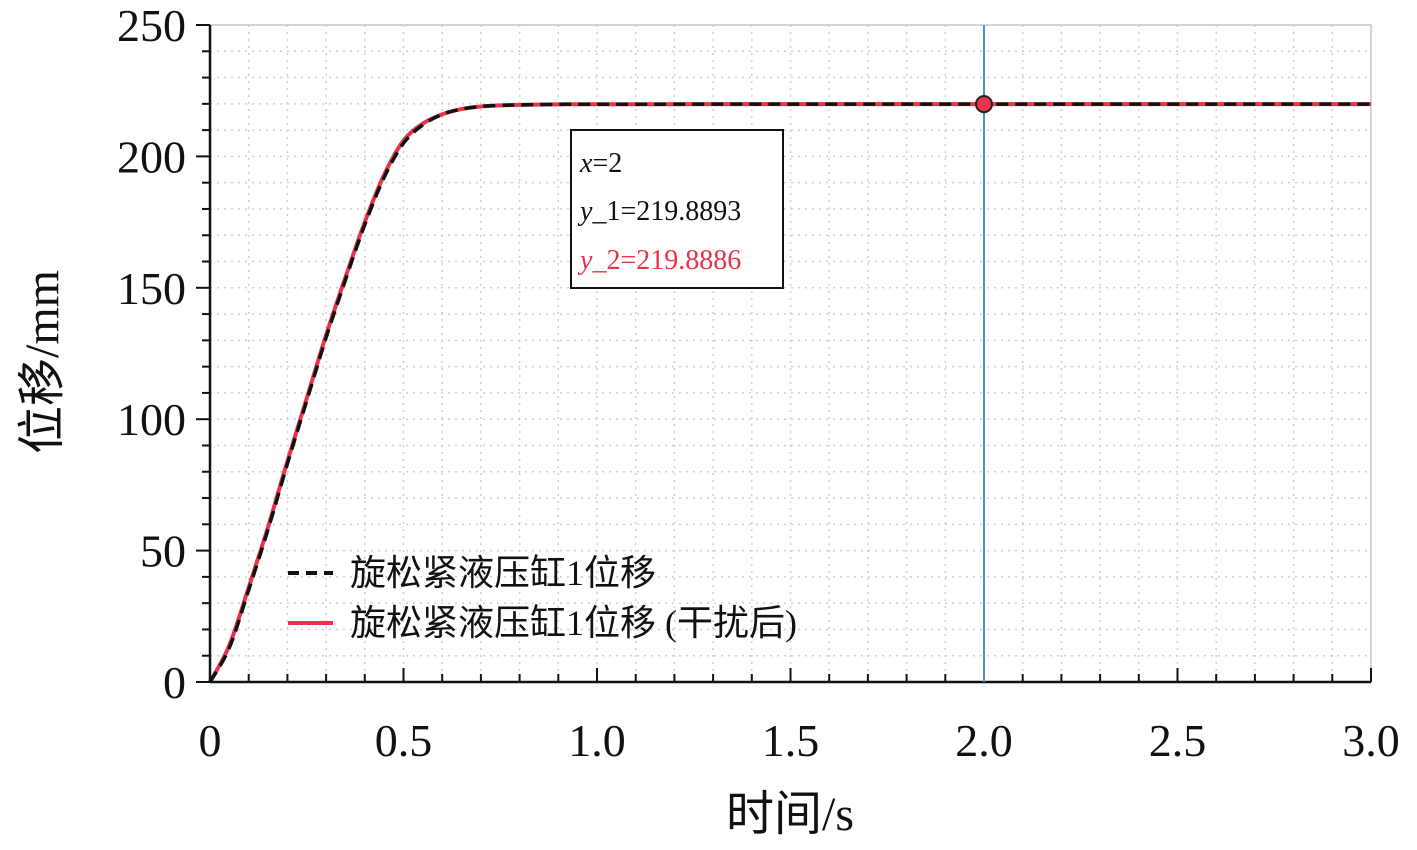 The width and height of the screenshot is (1417, 850). Describe the element at coordinates (42, 362) in the screenshot. I see `y-axis-title: 位移/mm` at that location.